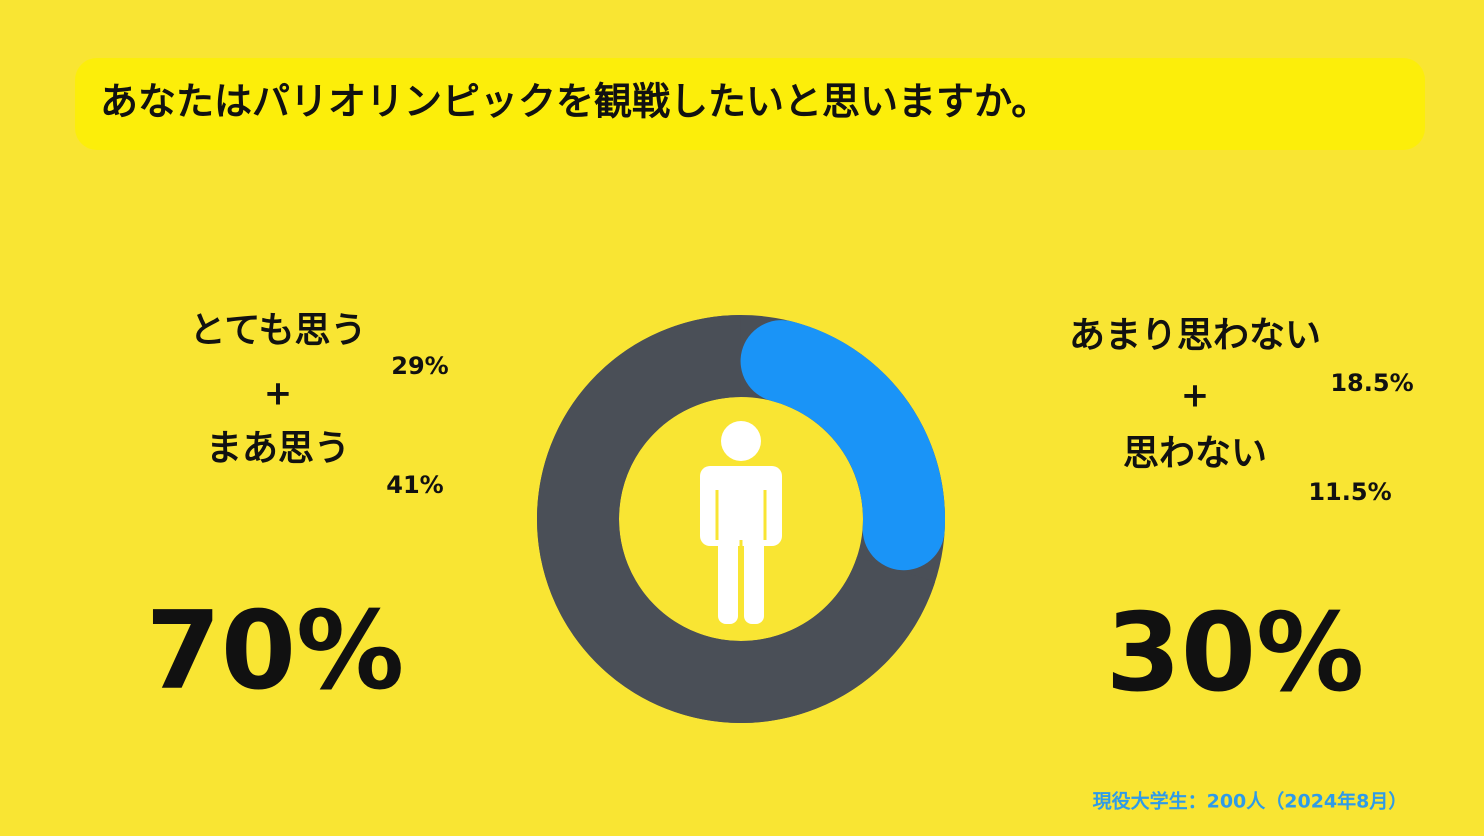  I want to click on note: 現役大学生：200人（2024年8月）, so click(1250, 801).